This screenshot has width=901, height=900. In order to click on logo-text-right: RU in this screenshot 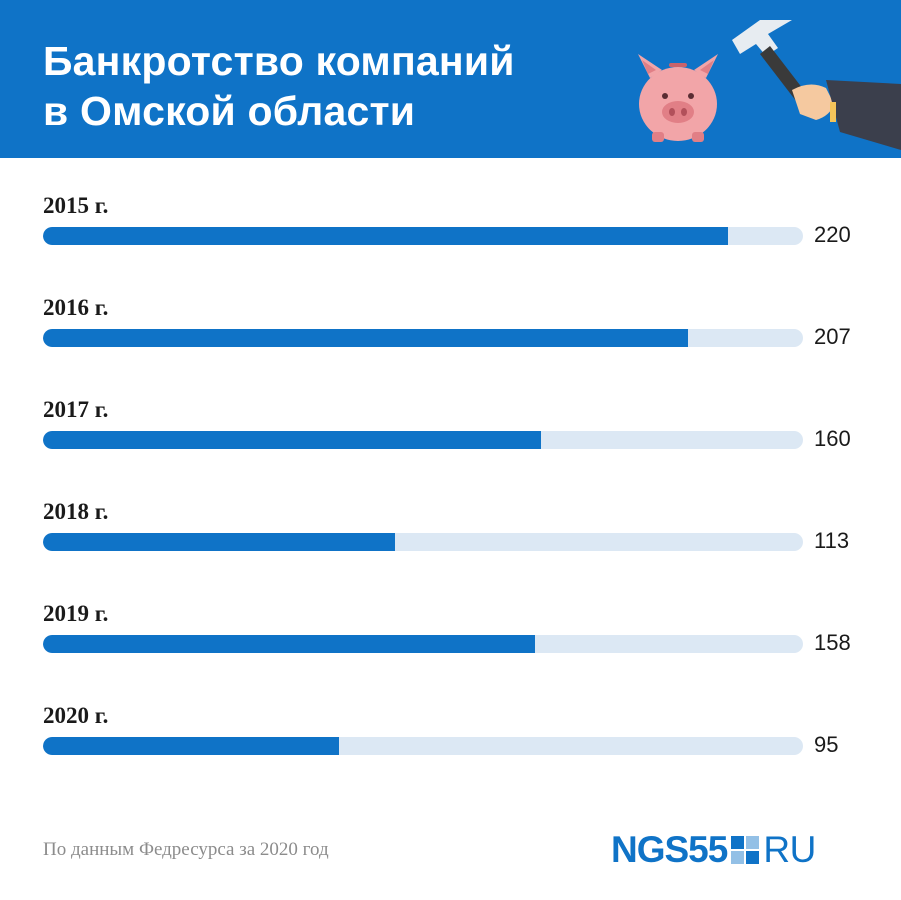, I will do `click(789, 849)`.